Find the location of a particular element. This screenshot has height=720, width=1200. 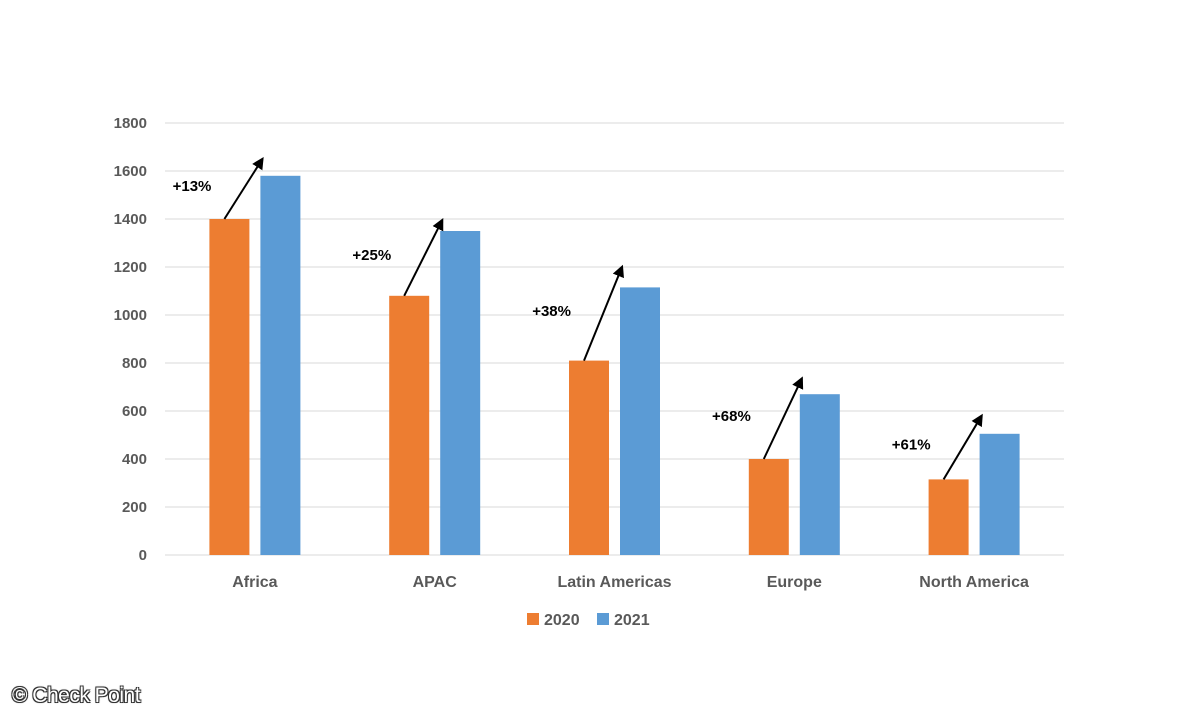

y-tick-label: 1400 is located at coordinates (130, 219).